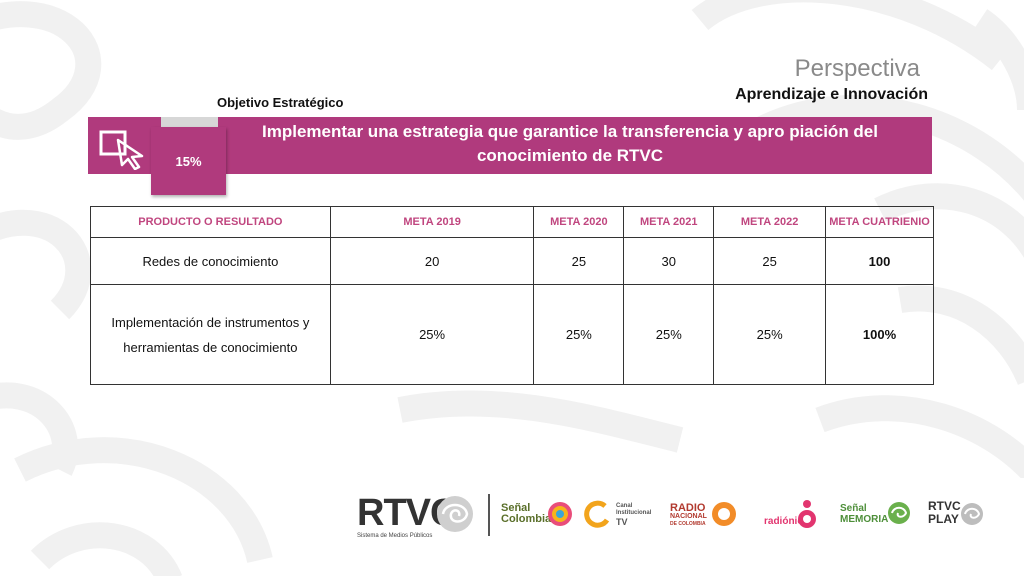  Describe the element at coordinates (121, 150) in the screenshot. I see `cursor-click-icon` at that location.